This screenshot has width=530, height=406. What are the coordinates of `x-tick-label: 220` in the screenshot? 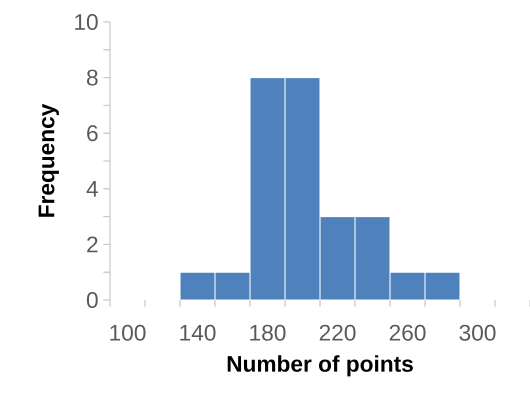 It's located at (338, 332).